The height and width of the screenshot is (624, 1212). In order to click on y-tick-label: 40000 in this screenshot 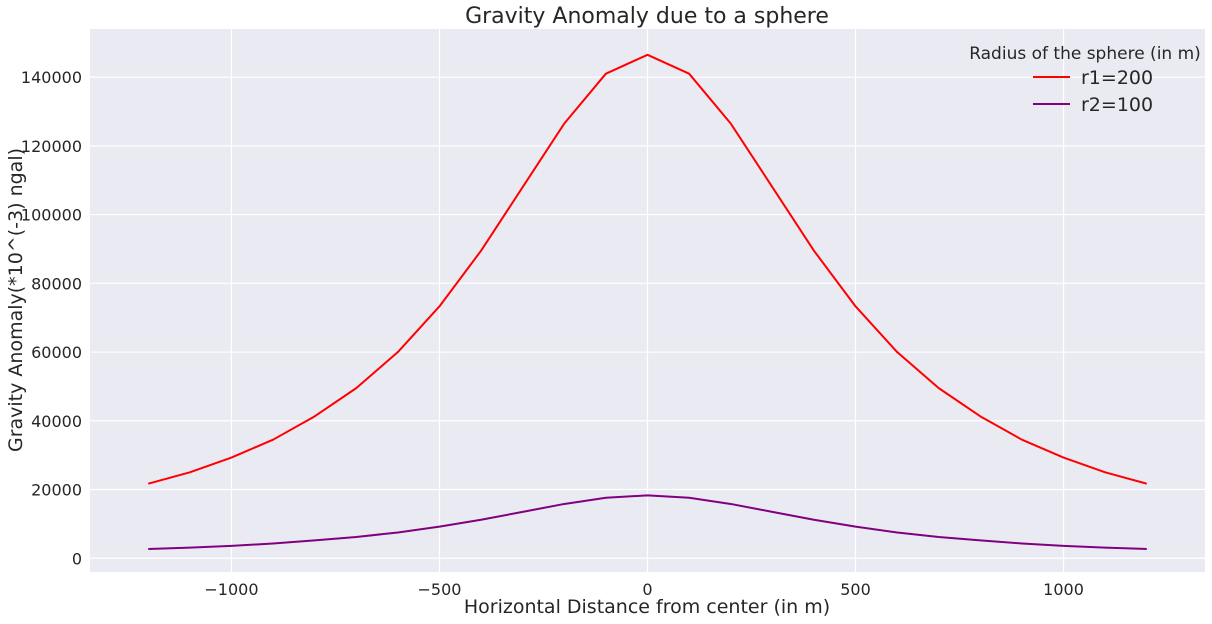, I will do `click(56, 421)`.